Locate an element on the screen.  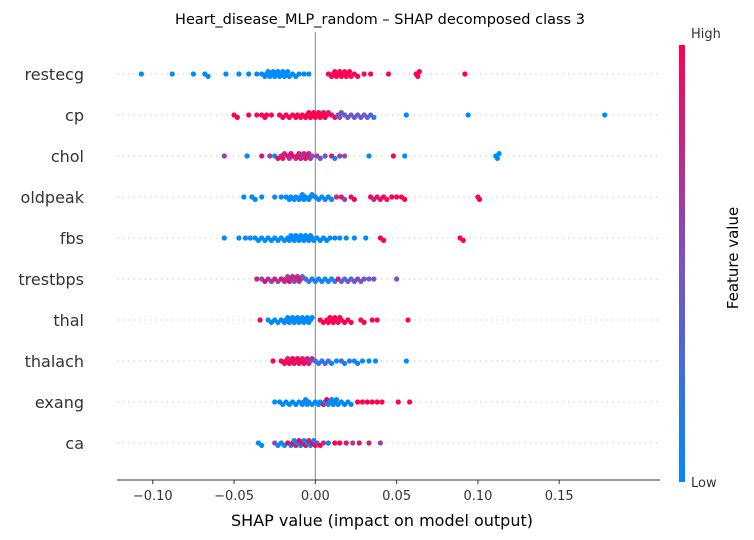
x-tick-label: 0.00 is located at coordinates (315, 496).